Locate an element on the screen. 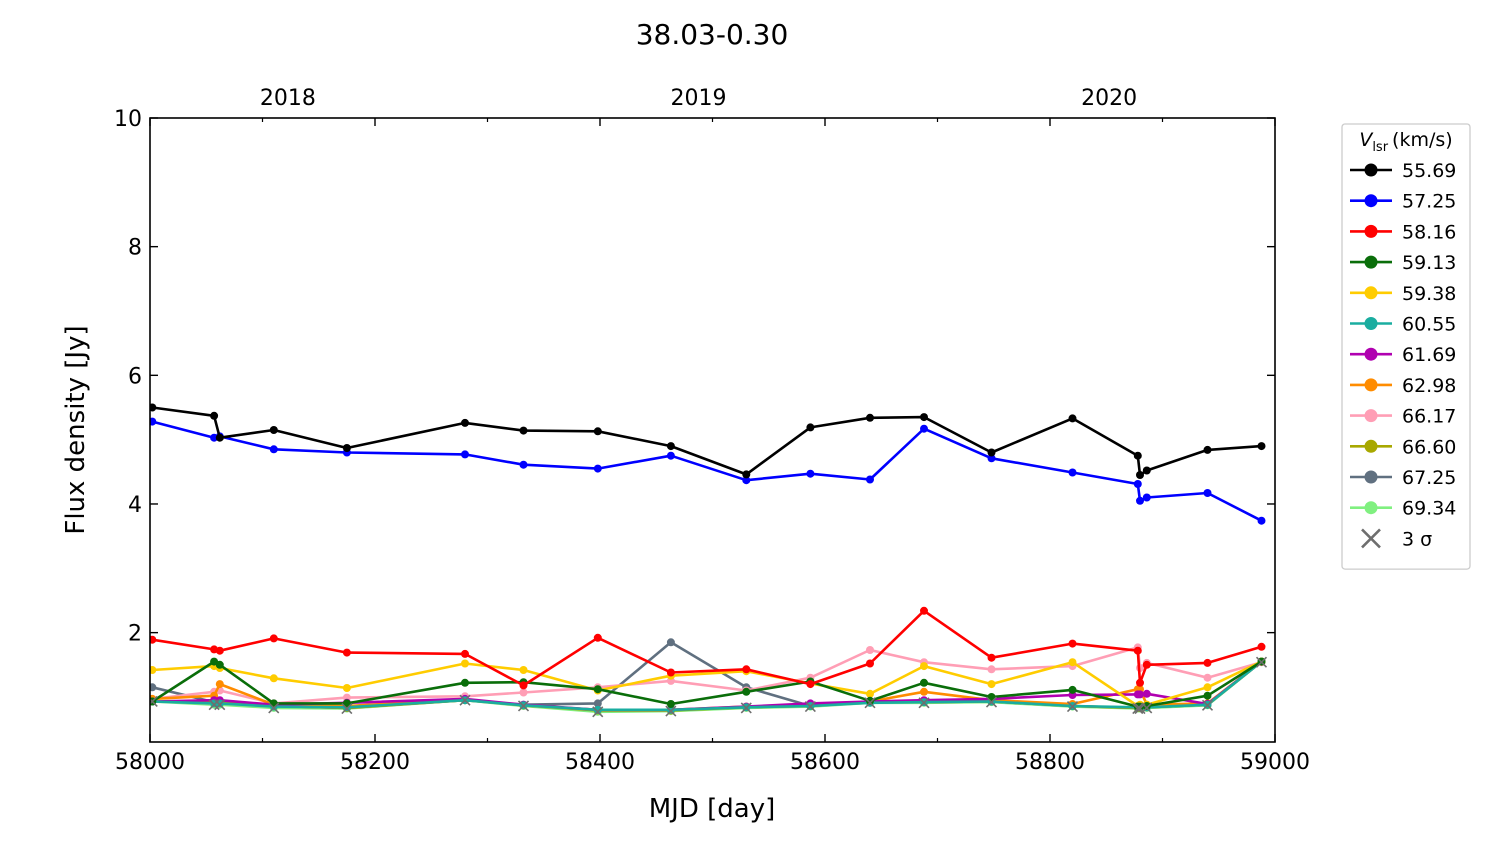 This screenshot has width=1500, height=844. legend-entry: 55.69 is located at coordinates (1403, 171).